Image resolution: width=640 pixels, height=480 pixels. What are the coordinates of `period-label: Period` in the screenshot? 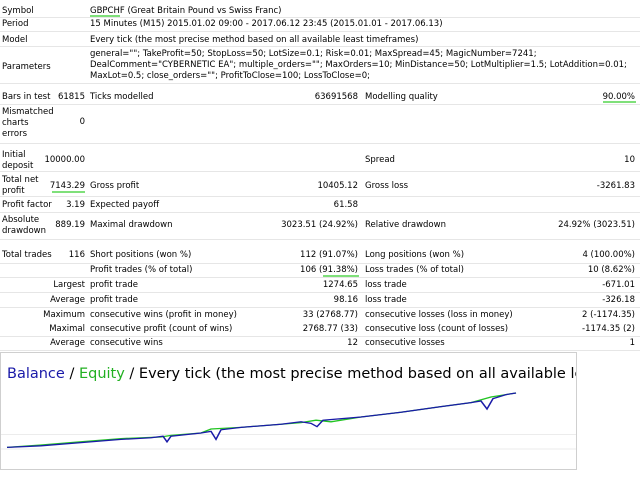 It's located at (15, 24).